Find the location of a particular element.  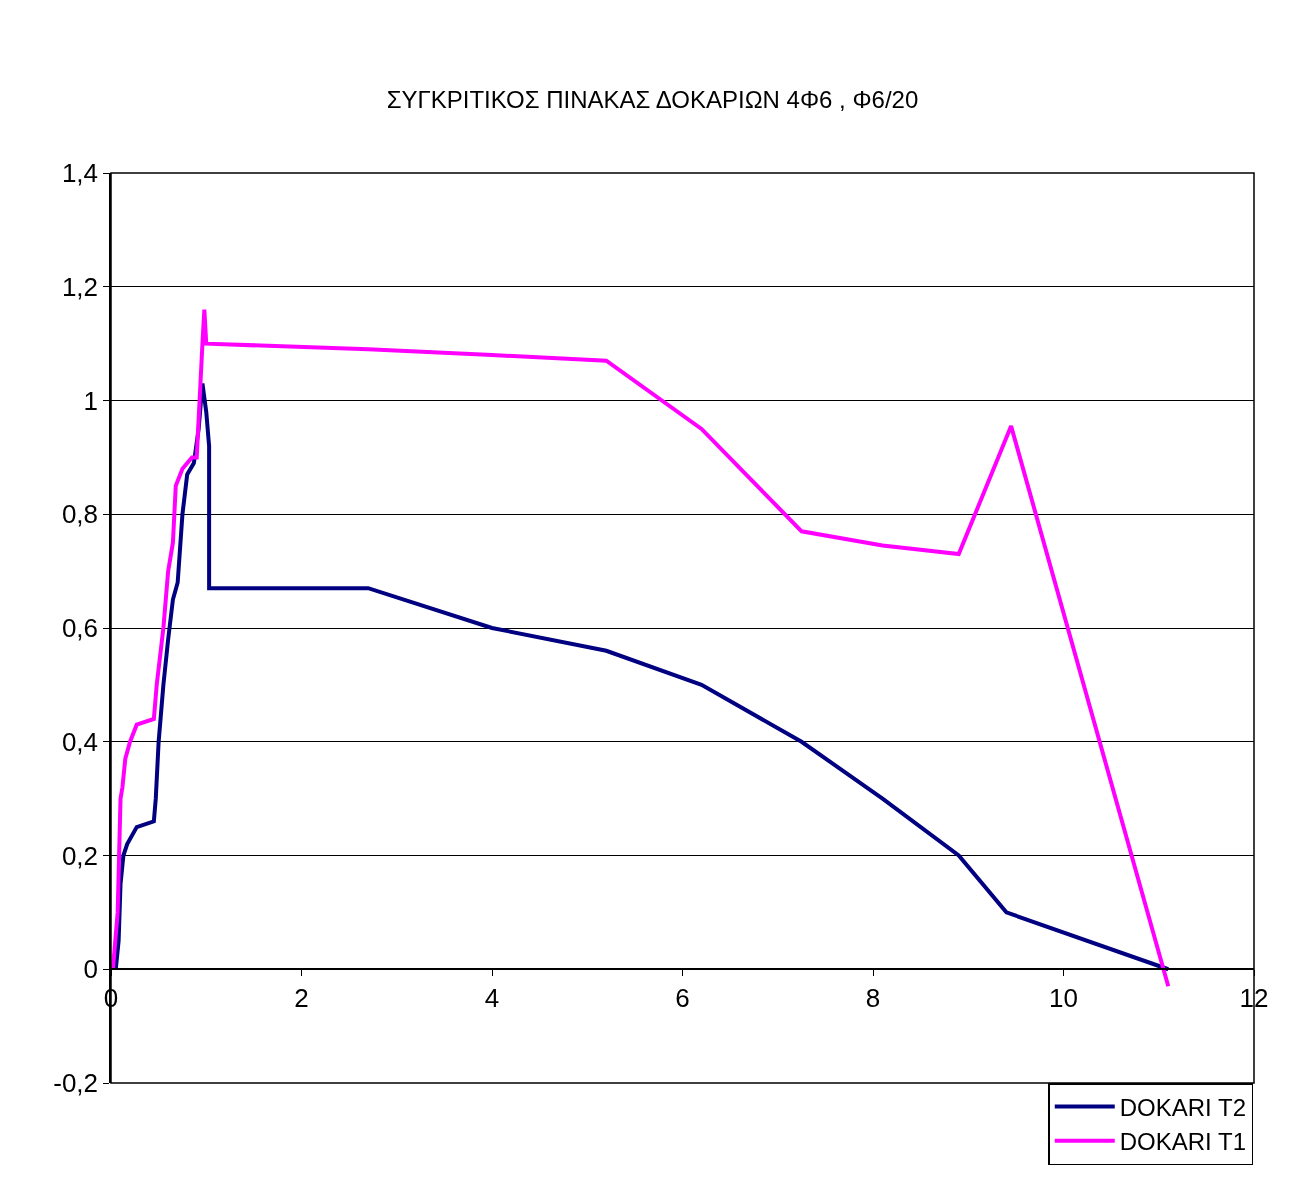

y-tick-label: 0,8 is located at coordinates (80, 514).